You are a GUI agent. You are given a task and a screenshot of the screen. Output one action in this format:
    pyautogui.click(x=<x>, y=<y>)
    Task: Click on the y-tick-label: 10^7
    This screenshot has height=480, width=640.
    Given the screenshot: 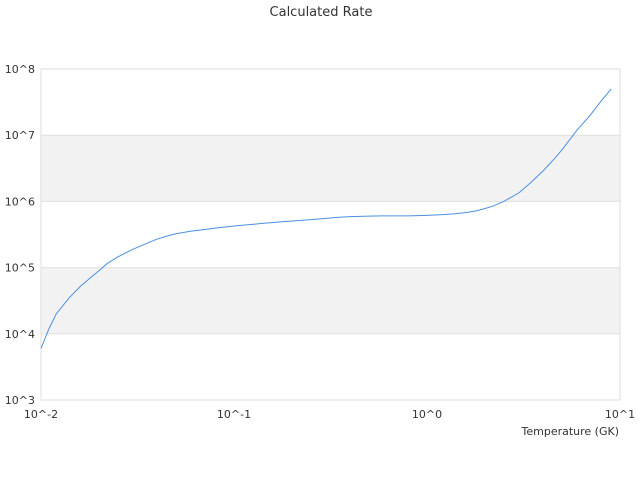 What is the action you would take?
    pyautogui.click(x=20, y=135)
    